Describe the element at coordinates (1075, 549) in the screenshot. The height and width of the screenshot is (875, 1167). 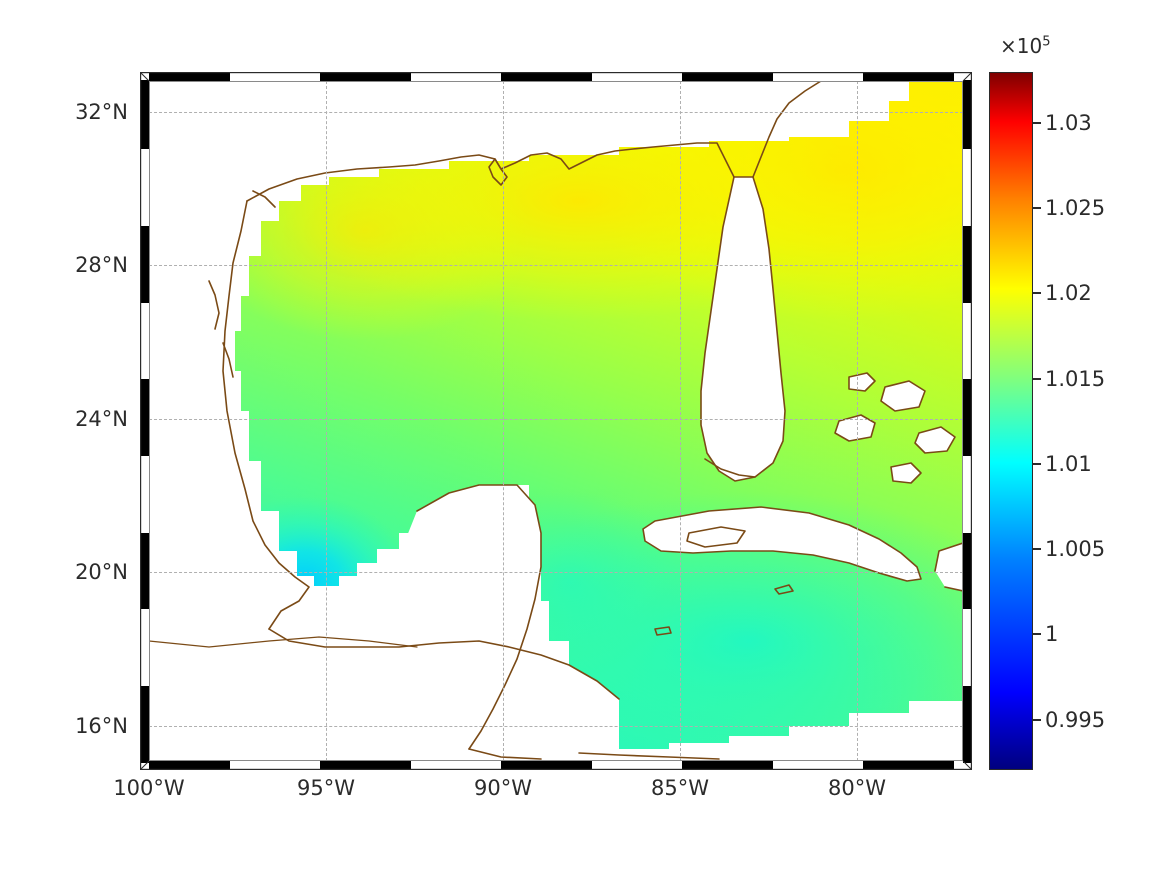
I see `colorbar-label-1-005: 1.005` at that location.